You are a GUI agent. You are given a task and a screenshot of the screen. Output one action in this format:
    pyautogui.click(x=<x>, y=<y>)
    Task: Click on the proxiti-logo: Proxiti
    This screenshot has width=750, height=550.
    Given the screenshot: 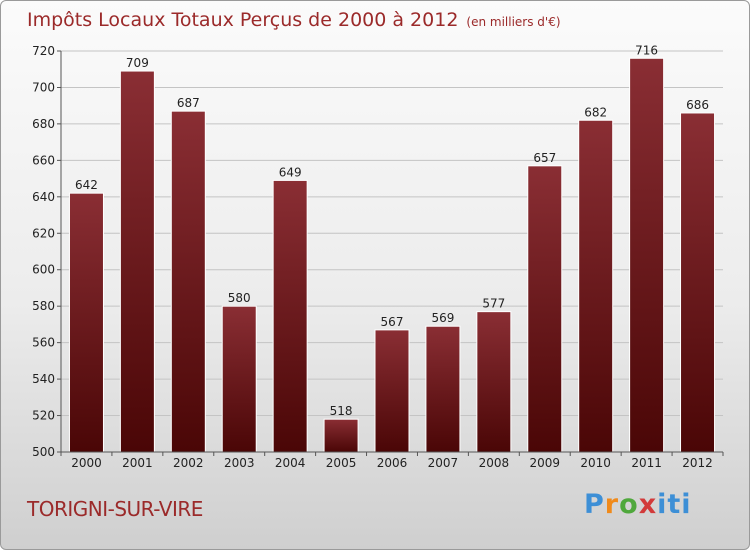 What is the action you would take?
    pyautogui.click(x=638, y=504)
    